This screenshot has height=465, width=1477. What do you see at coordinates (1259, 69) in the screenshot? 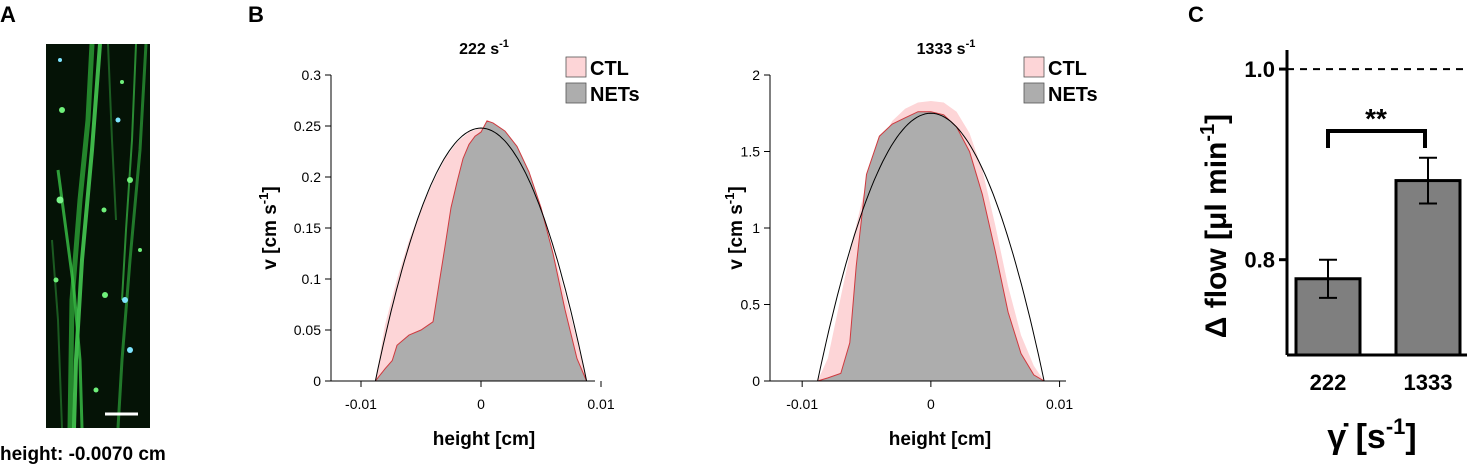
I see `y-tick-label: 1.0` at bounding box center [1259, 69].